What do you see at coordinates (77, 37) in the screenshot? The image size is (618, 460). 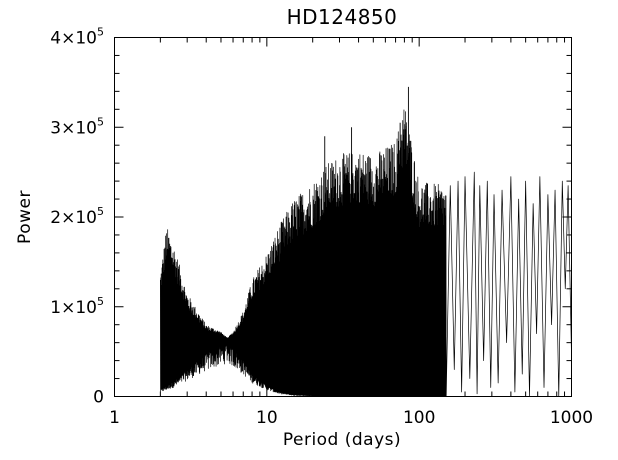 I see `y-tick-label: 4×10⁵` at bounding box center [77, 37].